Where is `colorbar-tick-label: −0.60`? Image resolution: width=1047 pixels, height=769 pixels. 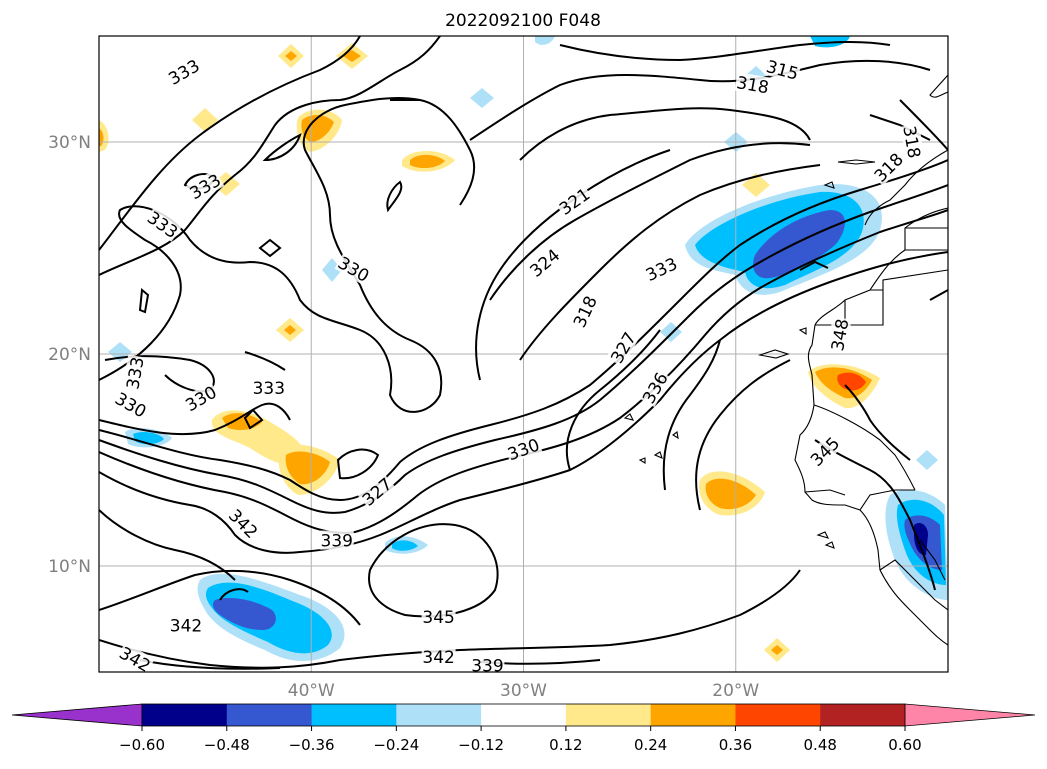
colorbar-tick-label: −0.60 is located at coordinates (142, 745).